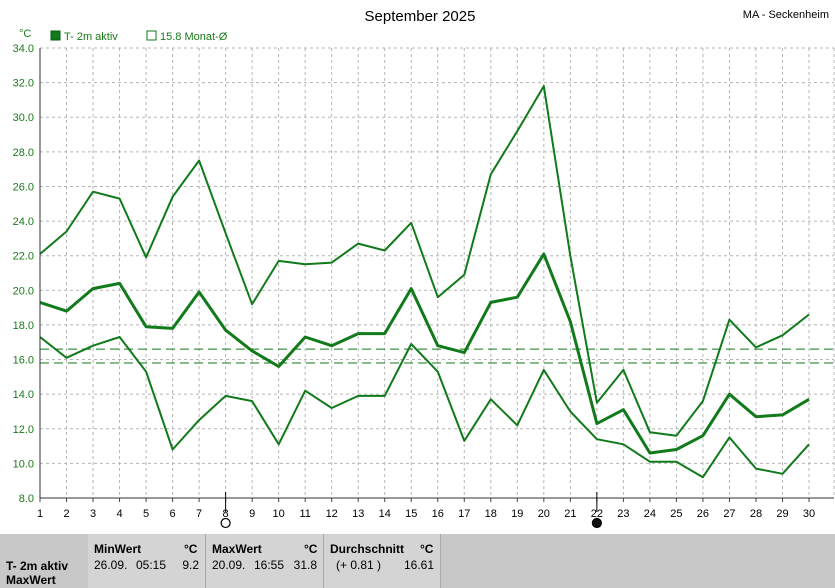 This screenshot has width=835, height=588. What do you see at coordinates (23, 361) in the screenshot?
I see `y-tick-label: 16.0` at bounding box center [23, 361].